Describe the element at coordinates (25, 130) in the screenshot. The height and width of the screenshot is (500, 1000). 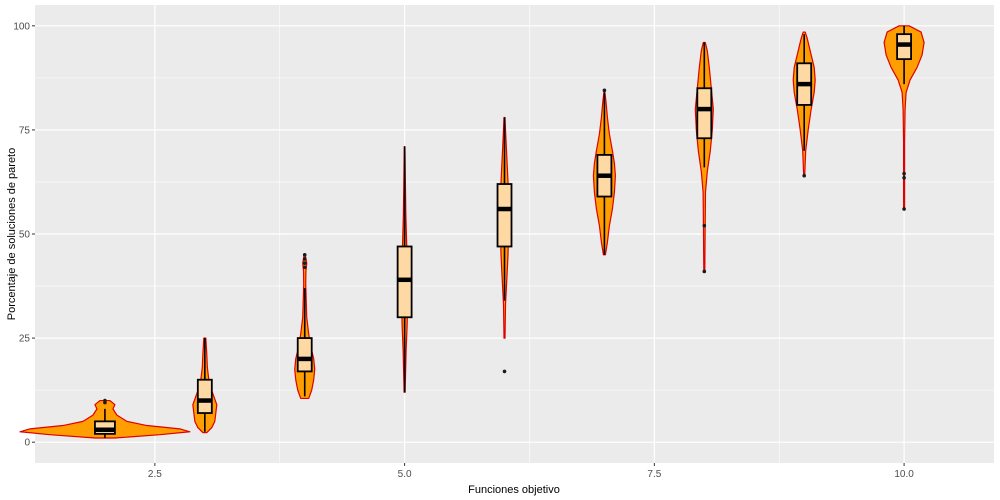
I see `y-tick-label: 75` at that location.